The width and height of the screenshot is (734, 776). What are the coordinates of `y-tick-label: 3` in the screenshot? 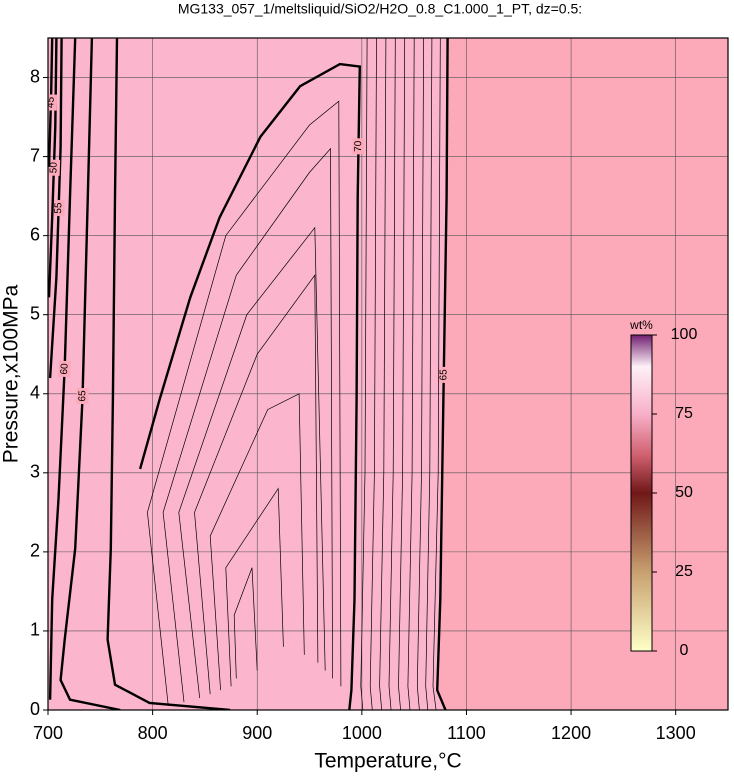 It's located at (35, 472).